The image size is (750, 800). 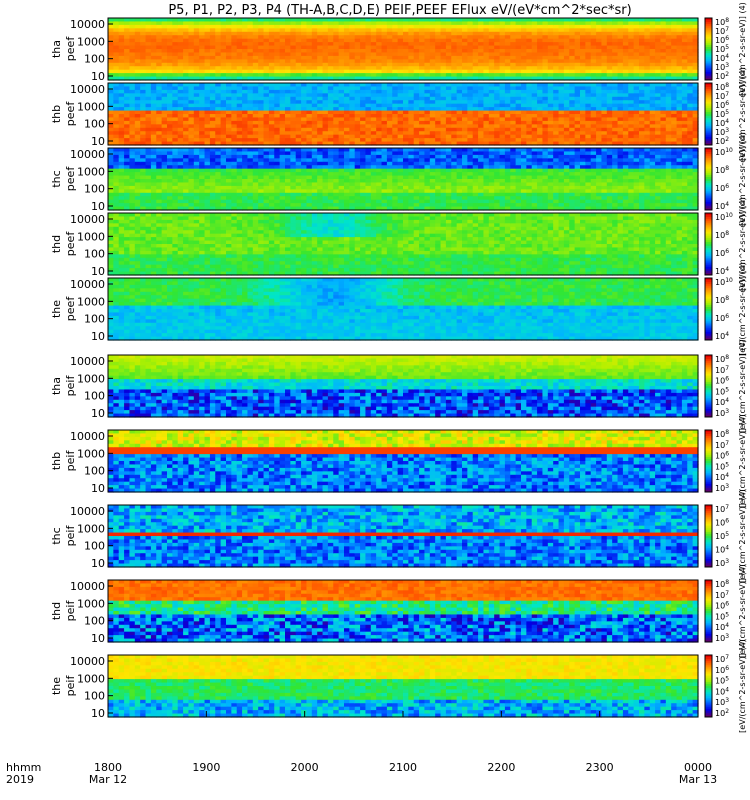 What do you see at coordinates (708, 49) in the screenshot?
I see `colorbar-frame` at bounding box center [708, 49].